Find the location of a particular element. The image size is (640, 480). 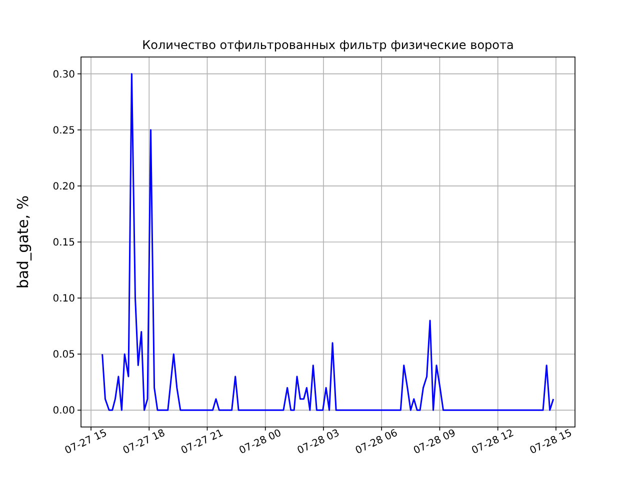

x-tick-label: 07-28 09 is located at coordinates (435, 442).